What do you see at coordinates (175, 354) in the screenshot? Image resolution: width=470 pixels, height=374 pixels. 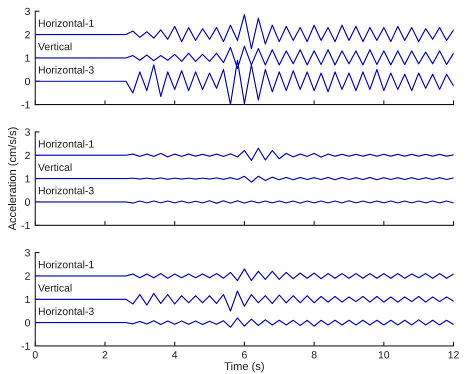 I see `x-tick-label: 4` at bounding box center [175, 354].